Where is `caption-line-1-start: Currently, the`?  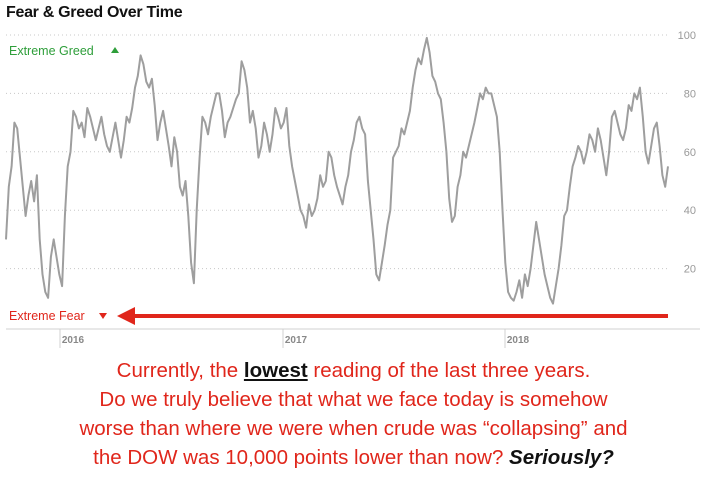
caption-line-1-start: Currently, the is located at coordinates (180, 370).